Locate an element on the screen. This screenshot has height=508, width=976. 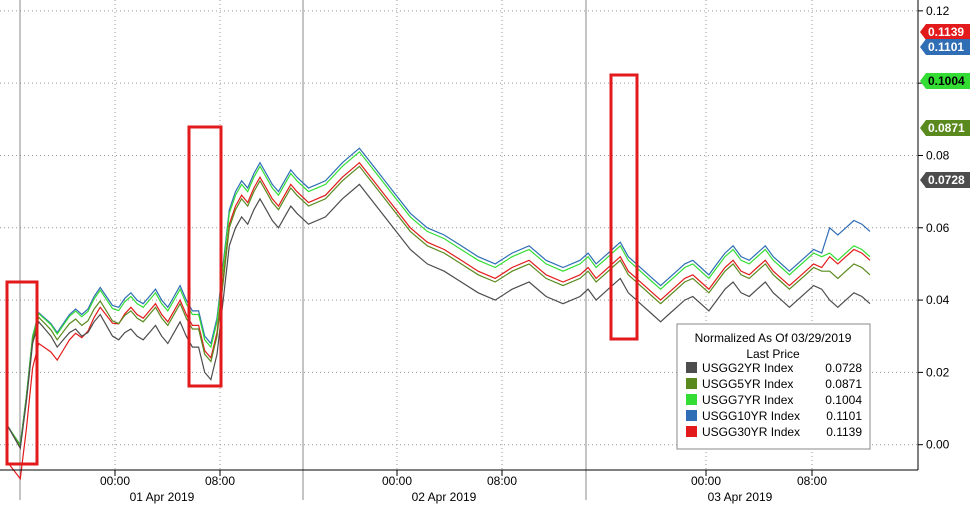
legend-series-value: 0.0871 is located at coordinates (843, 384).